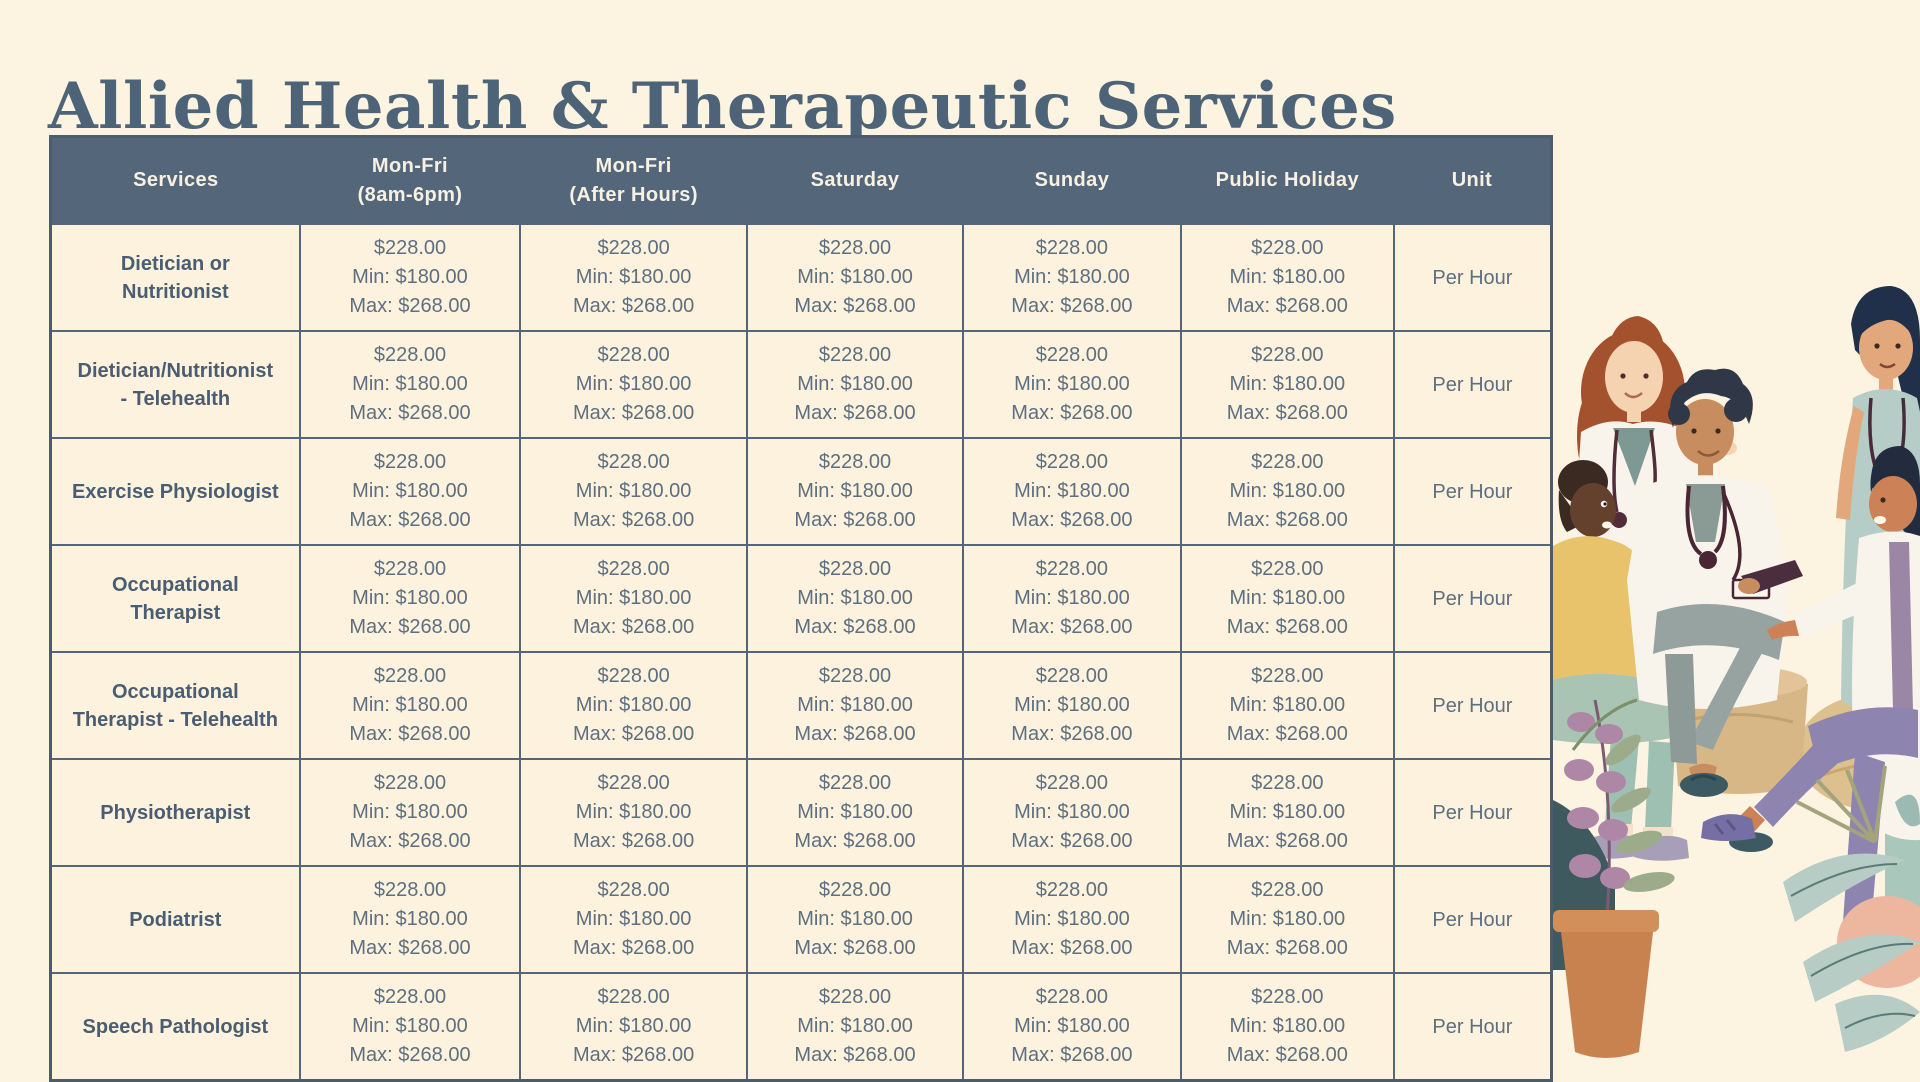  What do you see at coordinates (1072, 180) in the screenshot?
I see `col-header-sunday: Sunday` at bounding box center [1072, 180].